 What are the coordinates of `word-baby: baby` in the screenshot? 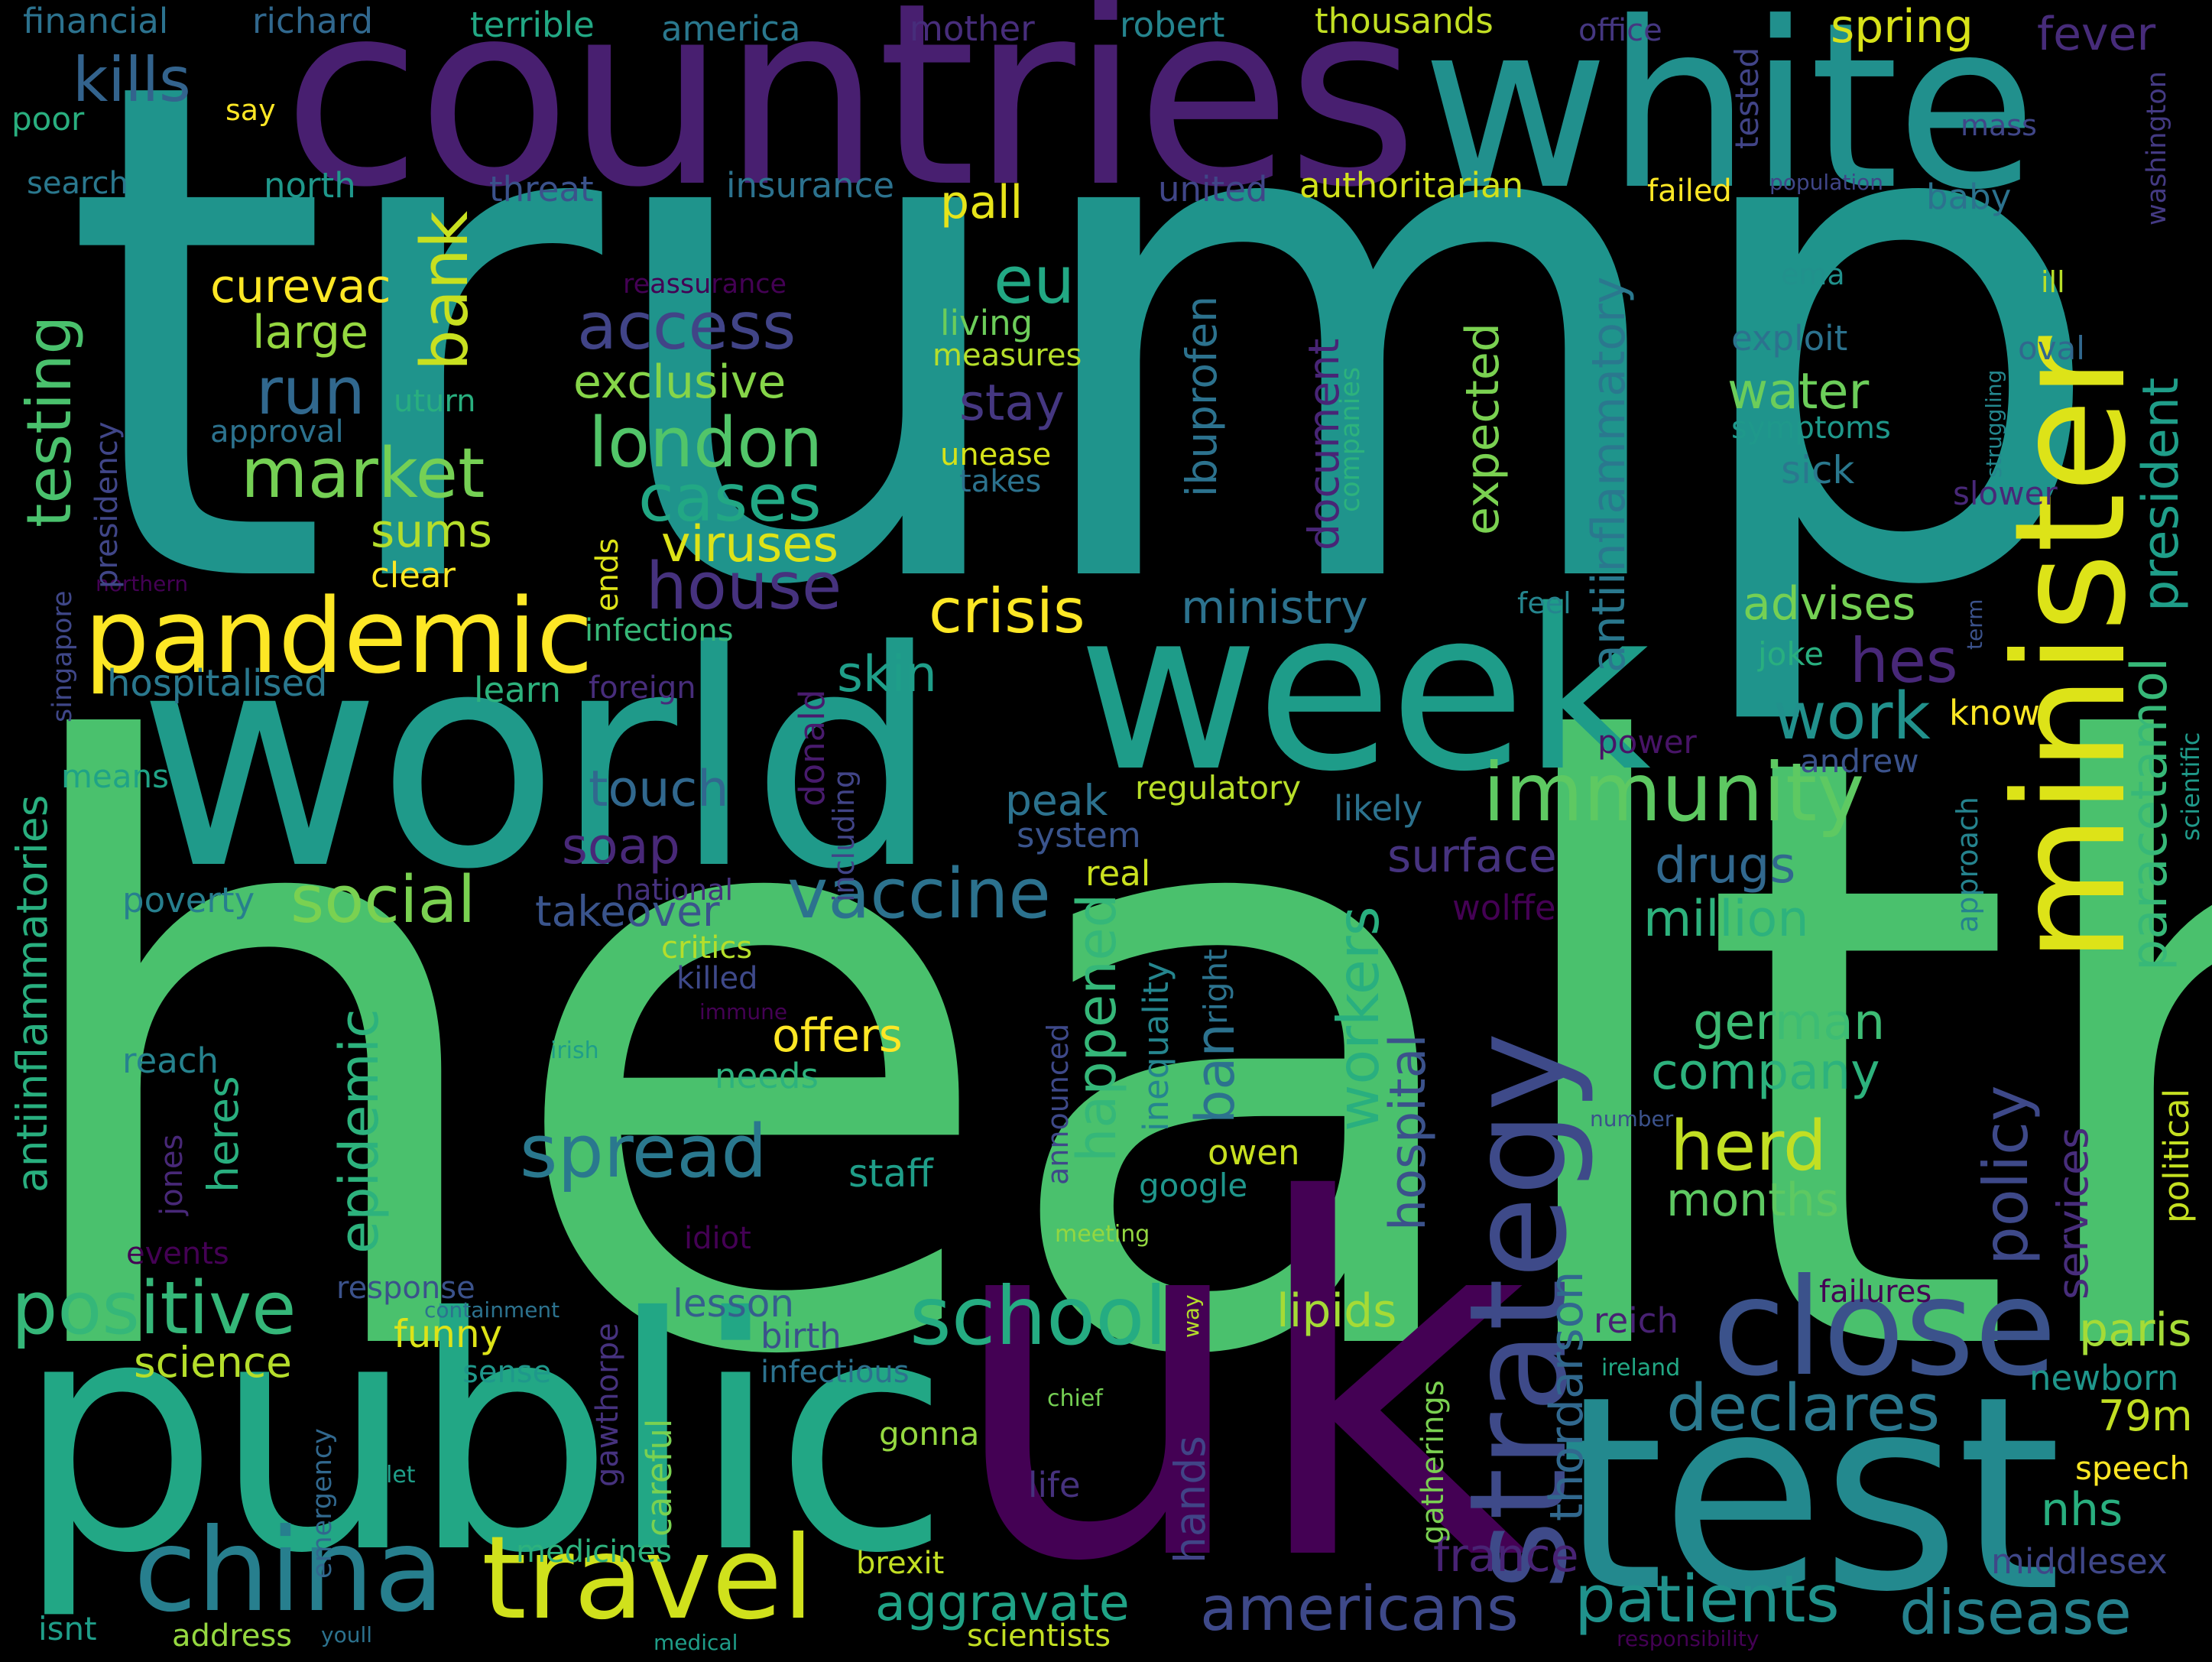 It's located at (1969, 197).